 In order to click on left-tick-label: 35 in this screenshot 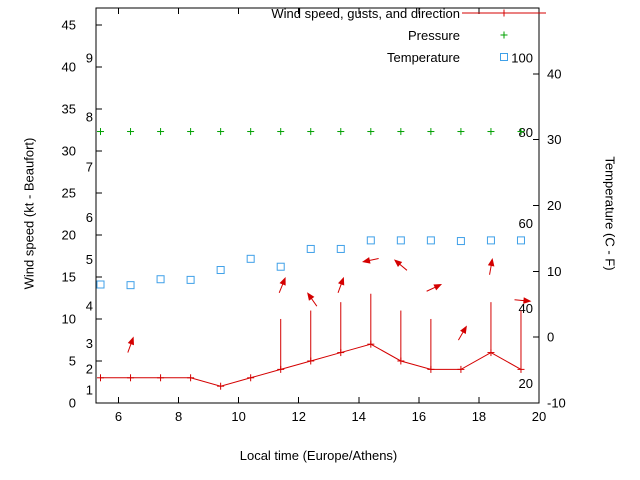, I will do `click(69, 108)`.